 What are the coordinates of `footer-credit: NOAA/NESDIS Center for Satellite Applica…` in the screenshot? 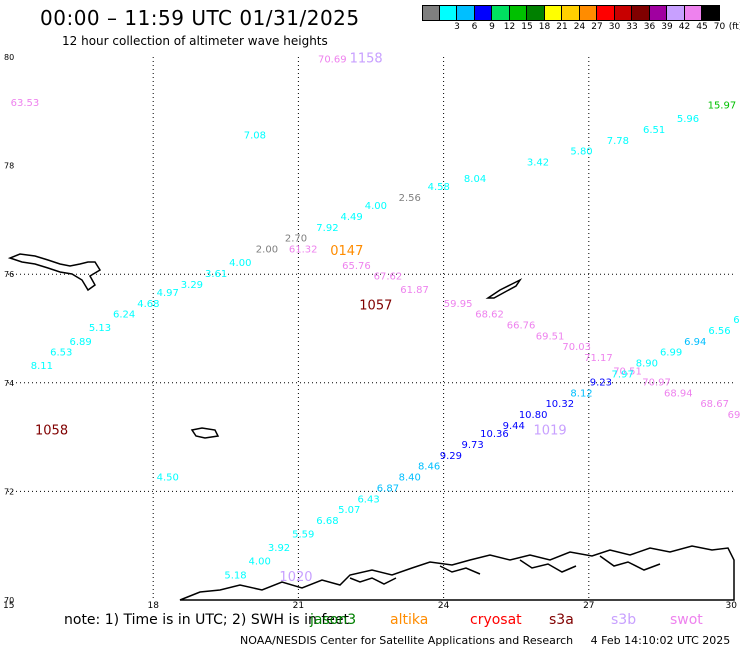 It's located at (485, 640).